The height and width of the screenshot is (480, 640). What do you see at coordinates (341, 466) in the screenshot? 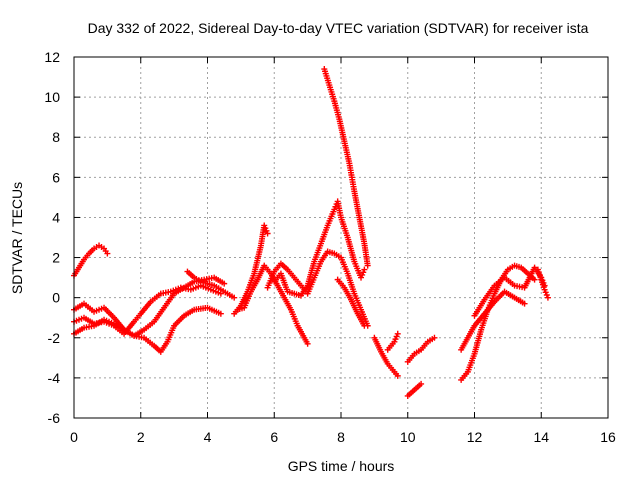
I see `x-axis-title: GPS time / hours` at bounding box center [341, 466].